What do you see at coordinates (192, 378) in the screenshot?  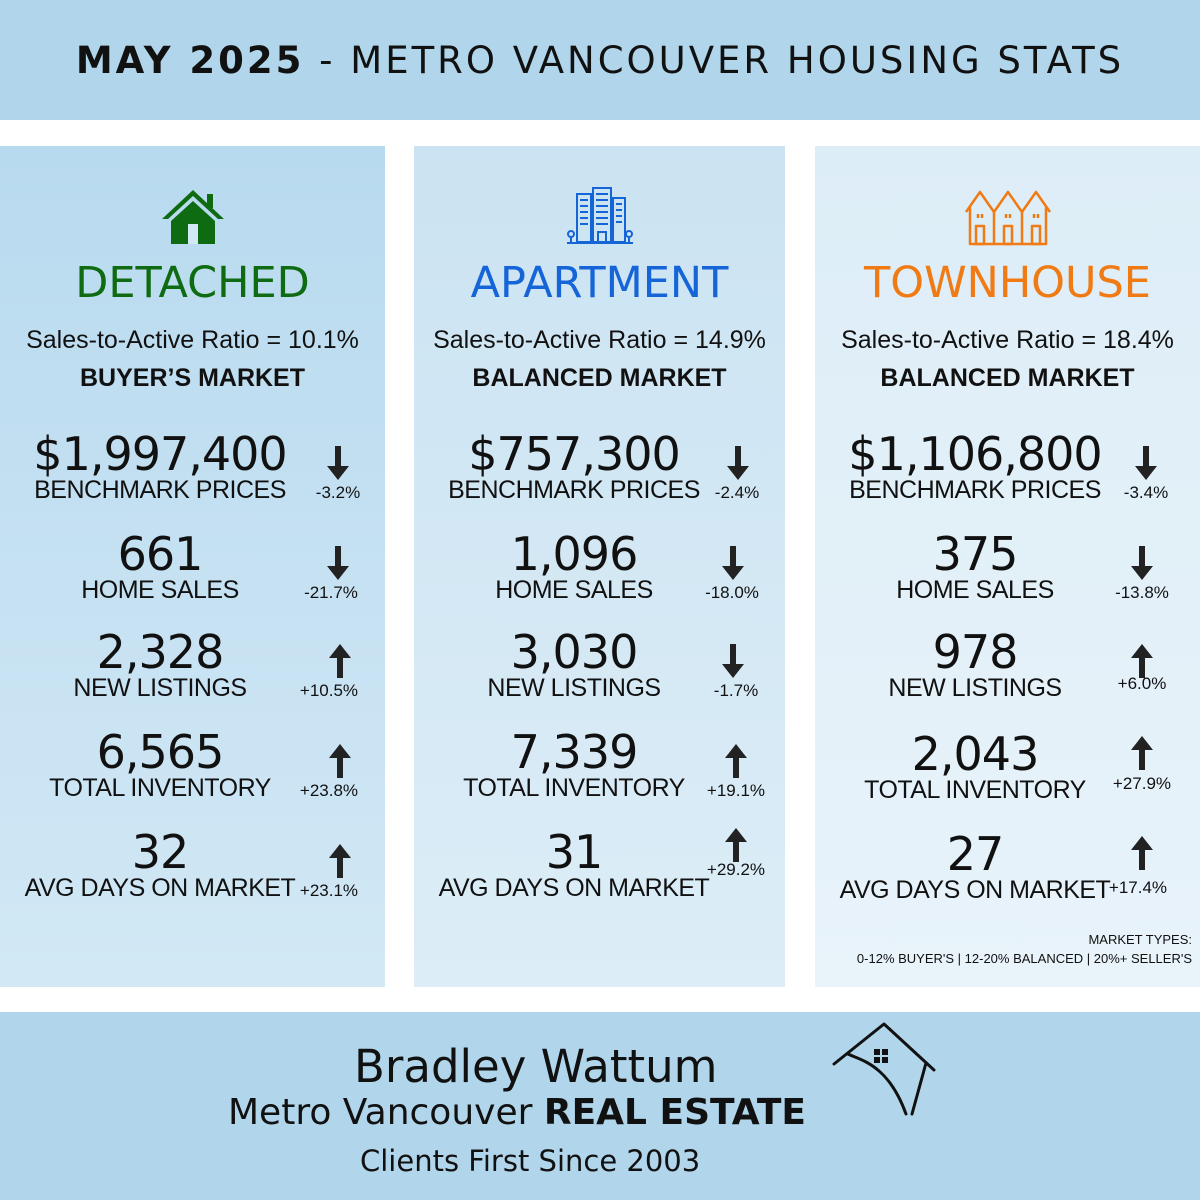 I see `detached-market-type: BUYER’S MARKET` at bounding box center [192, 378].